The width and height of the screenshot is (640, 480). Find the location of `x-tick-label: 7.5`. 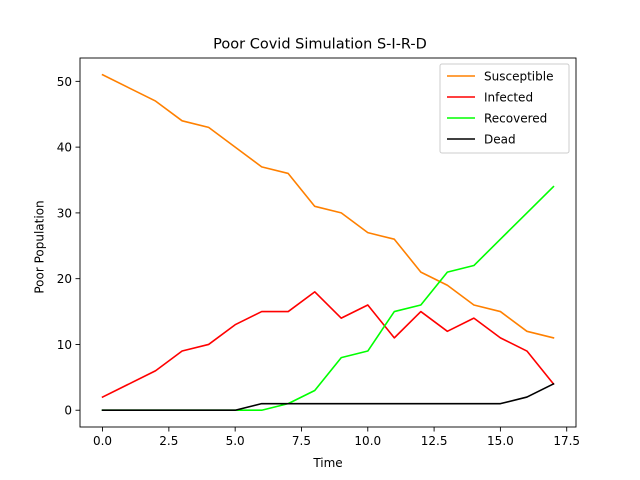

x-tick-label: 7.5 is located at coordinates (301, 441).